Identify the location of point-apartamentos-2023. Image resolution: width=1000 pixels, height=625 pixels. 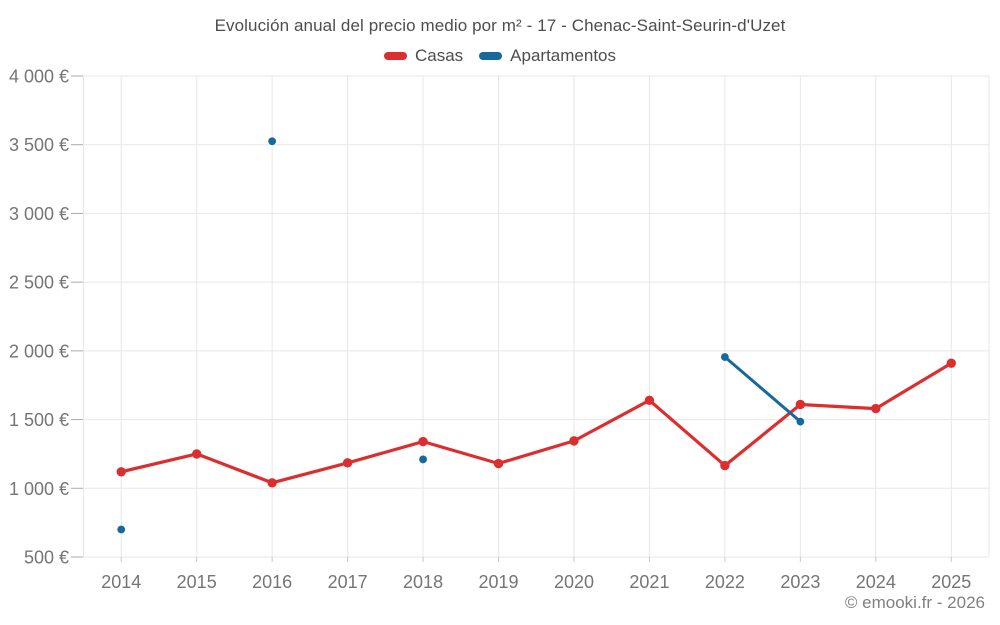
(800, 421).